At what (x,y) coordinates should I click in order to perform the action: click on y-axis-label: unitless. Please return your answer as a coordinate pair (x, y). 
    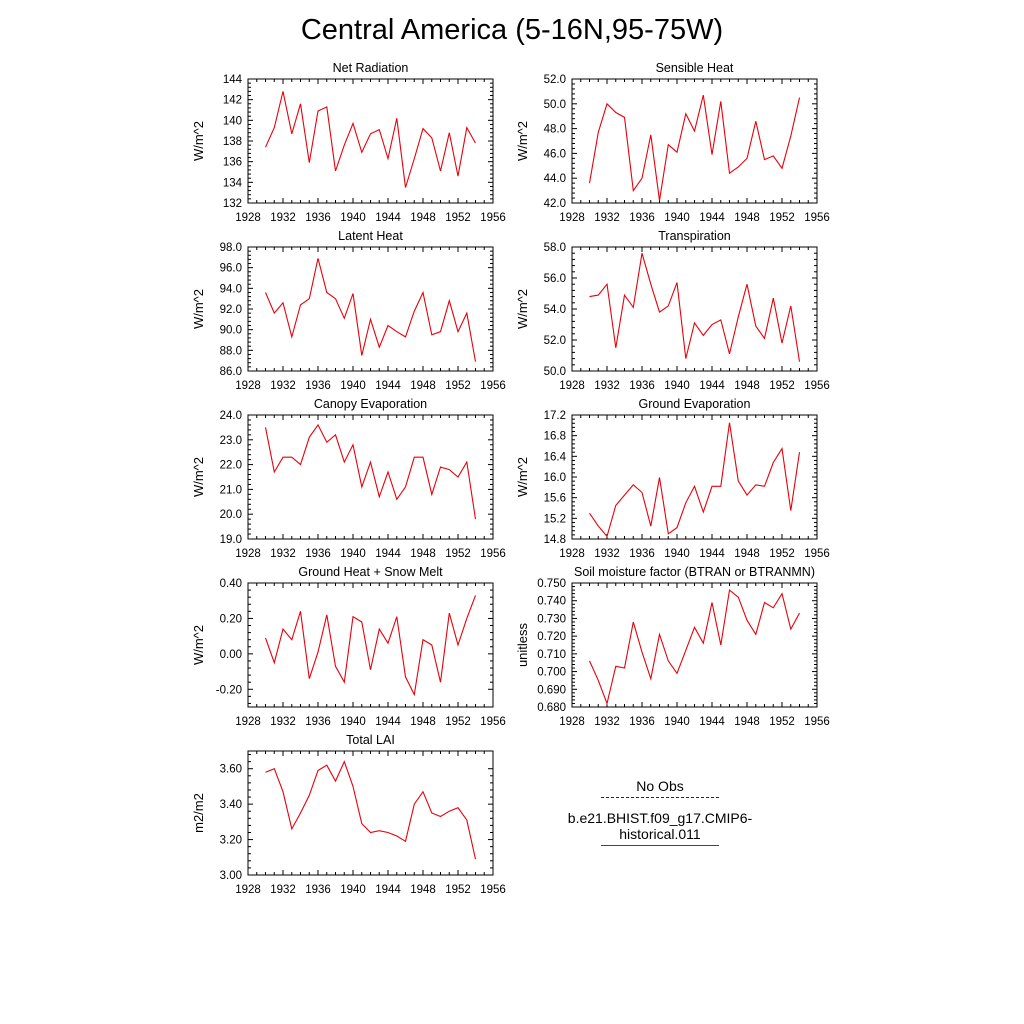
    Looking at the image, I should click on (522, 644).